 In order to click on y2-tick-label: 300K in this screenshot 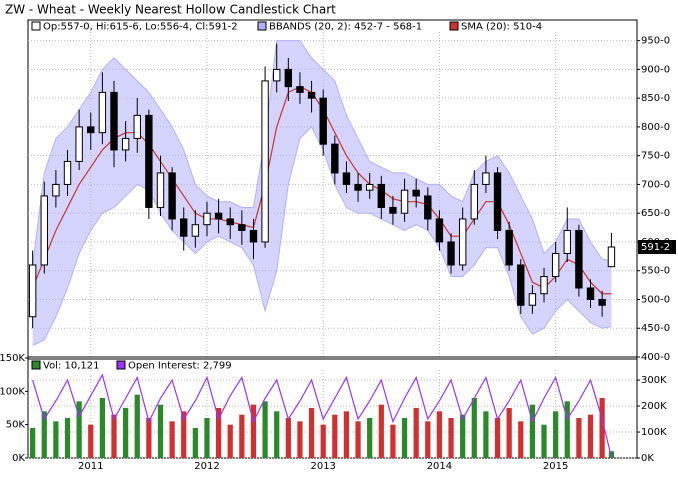, I will do `click(654, 380)`.